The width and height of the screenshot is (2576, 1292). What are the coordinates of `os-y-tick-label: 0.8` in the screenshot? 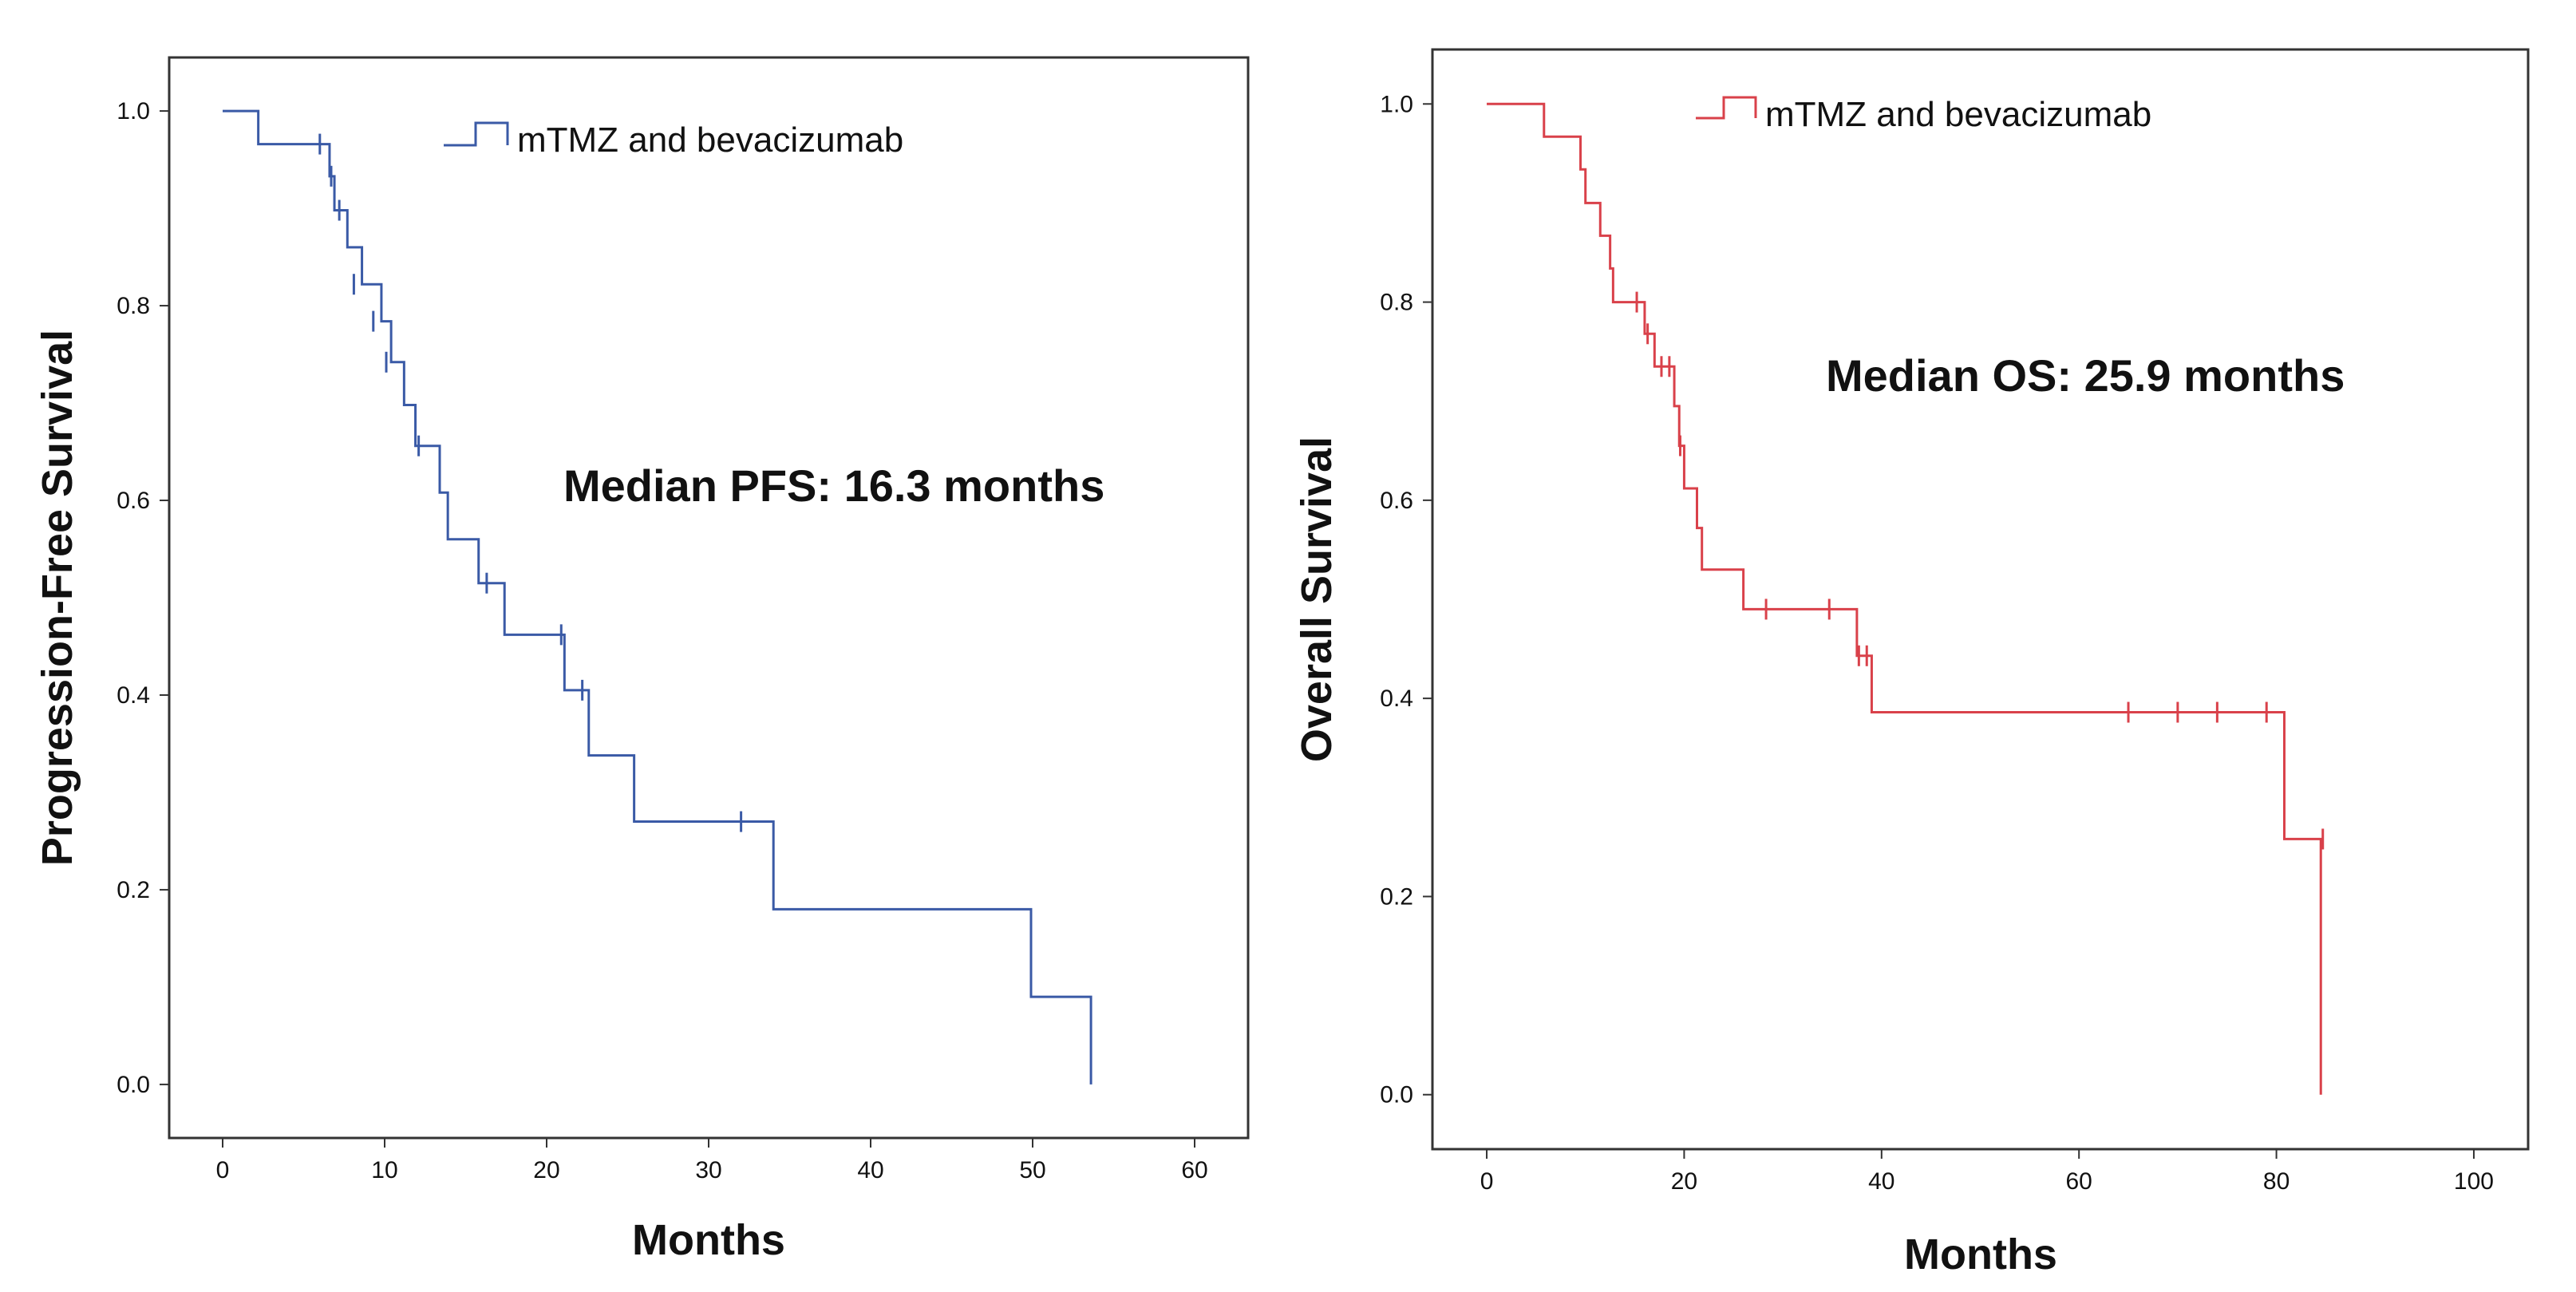 It's located at (1396, 303).